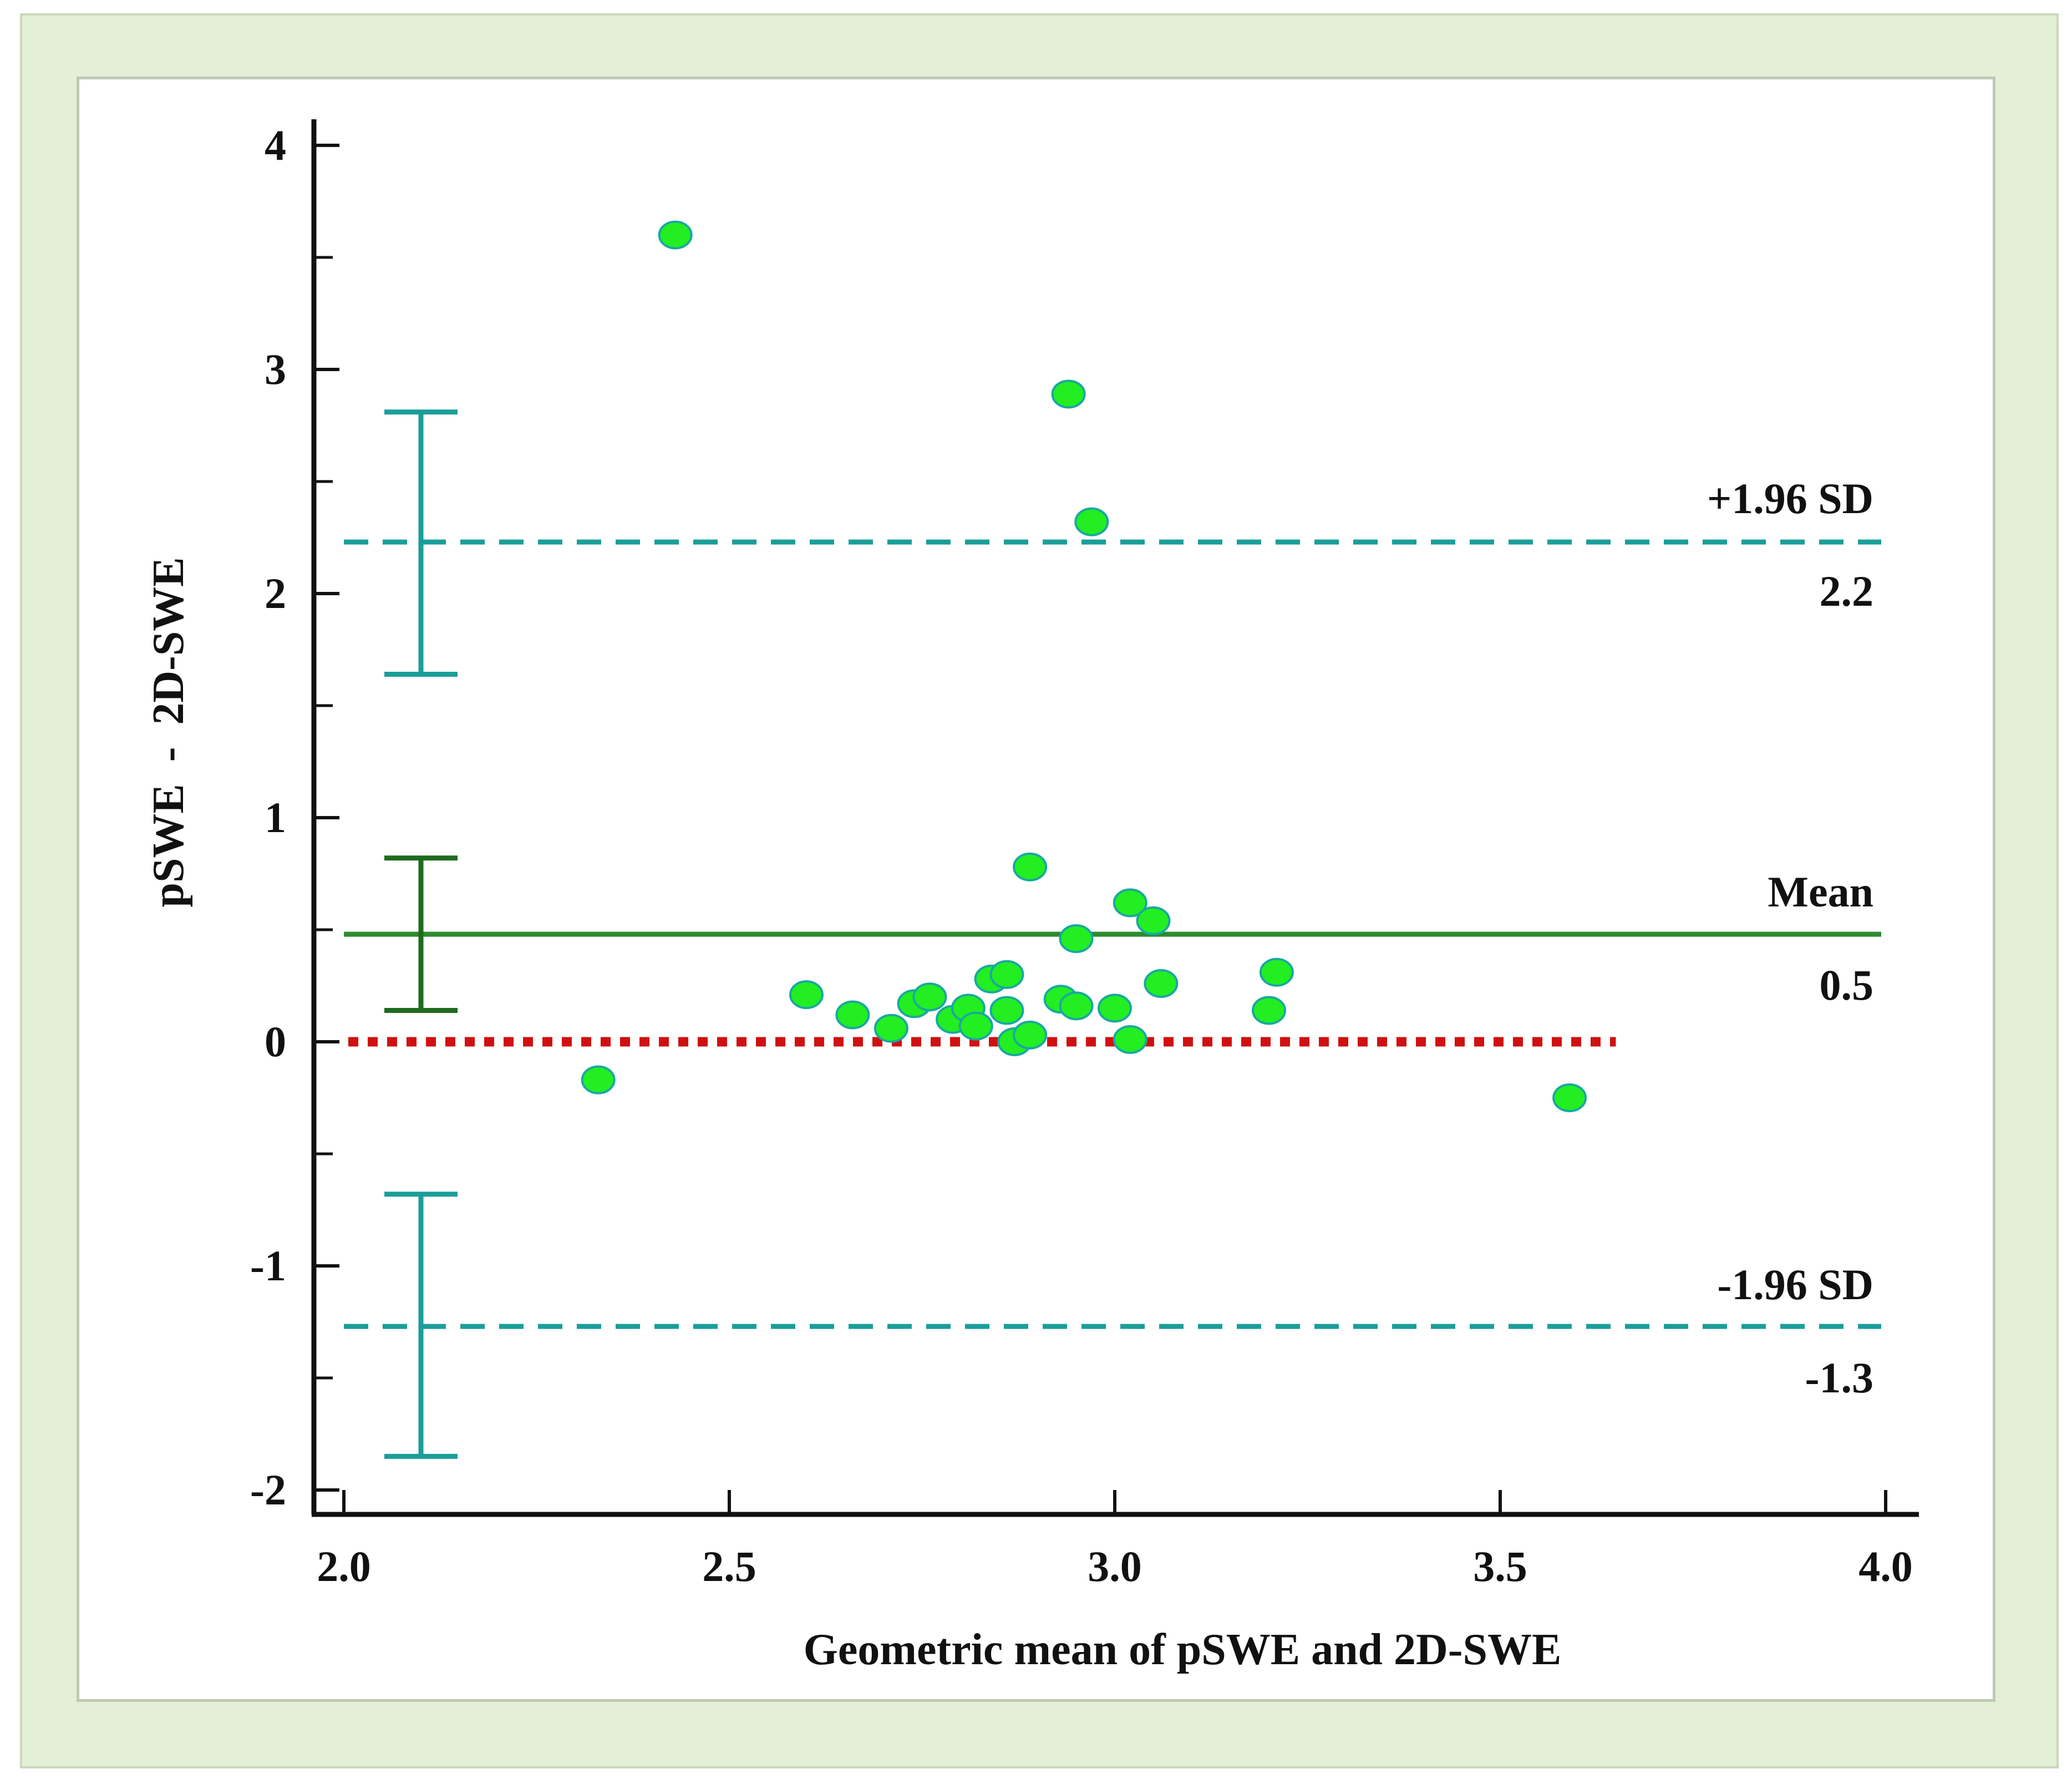 The width and height of the screenshot is (2072, 1784). Describe the element at coordinates (1183, 1649) in the screenshot. I see `x-axis-title: Geometric mean of pSWE and 2D-SWE` at that location.